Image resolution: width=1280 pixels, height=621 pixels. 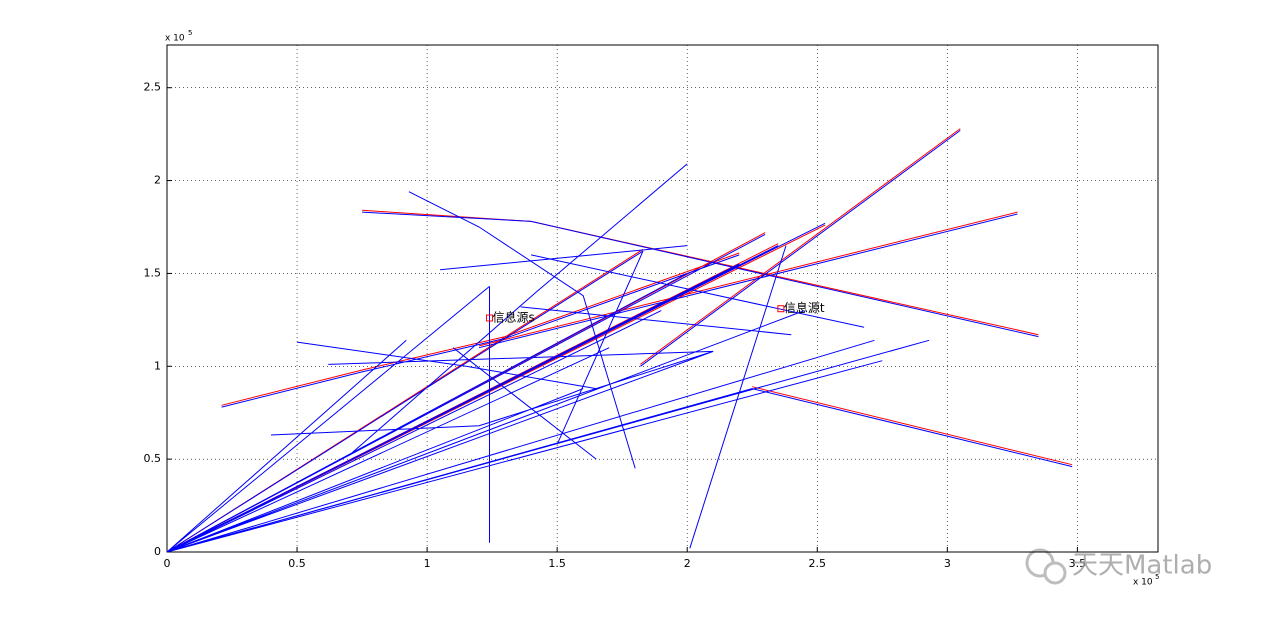 I want to click on y-tick-label: 1, so click(x=157, y=365).